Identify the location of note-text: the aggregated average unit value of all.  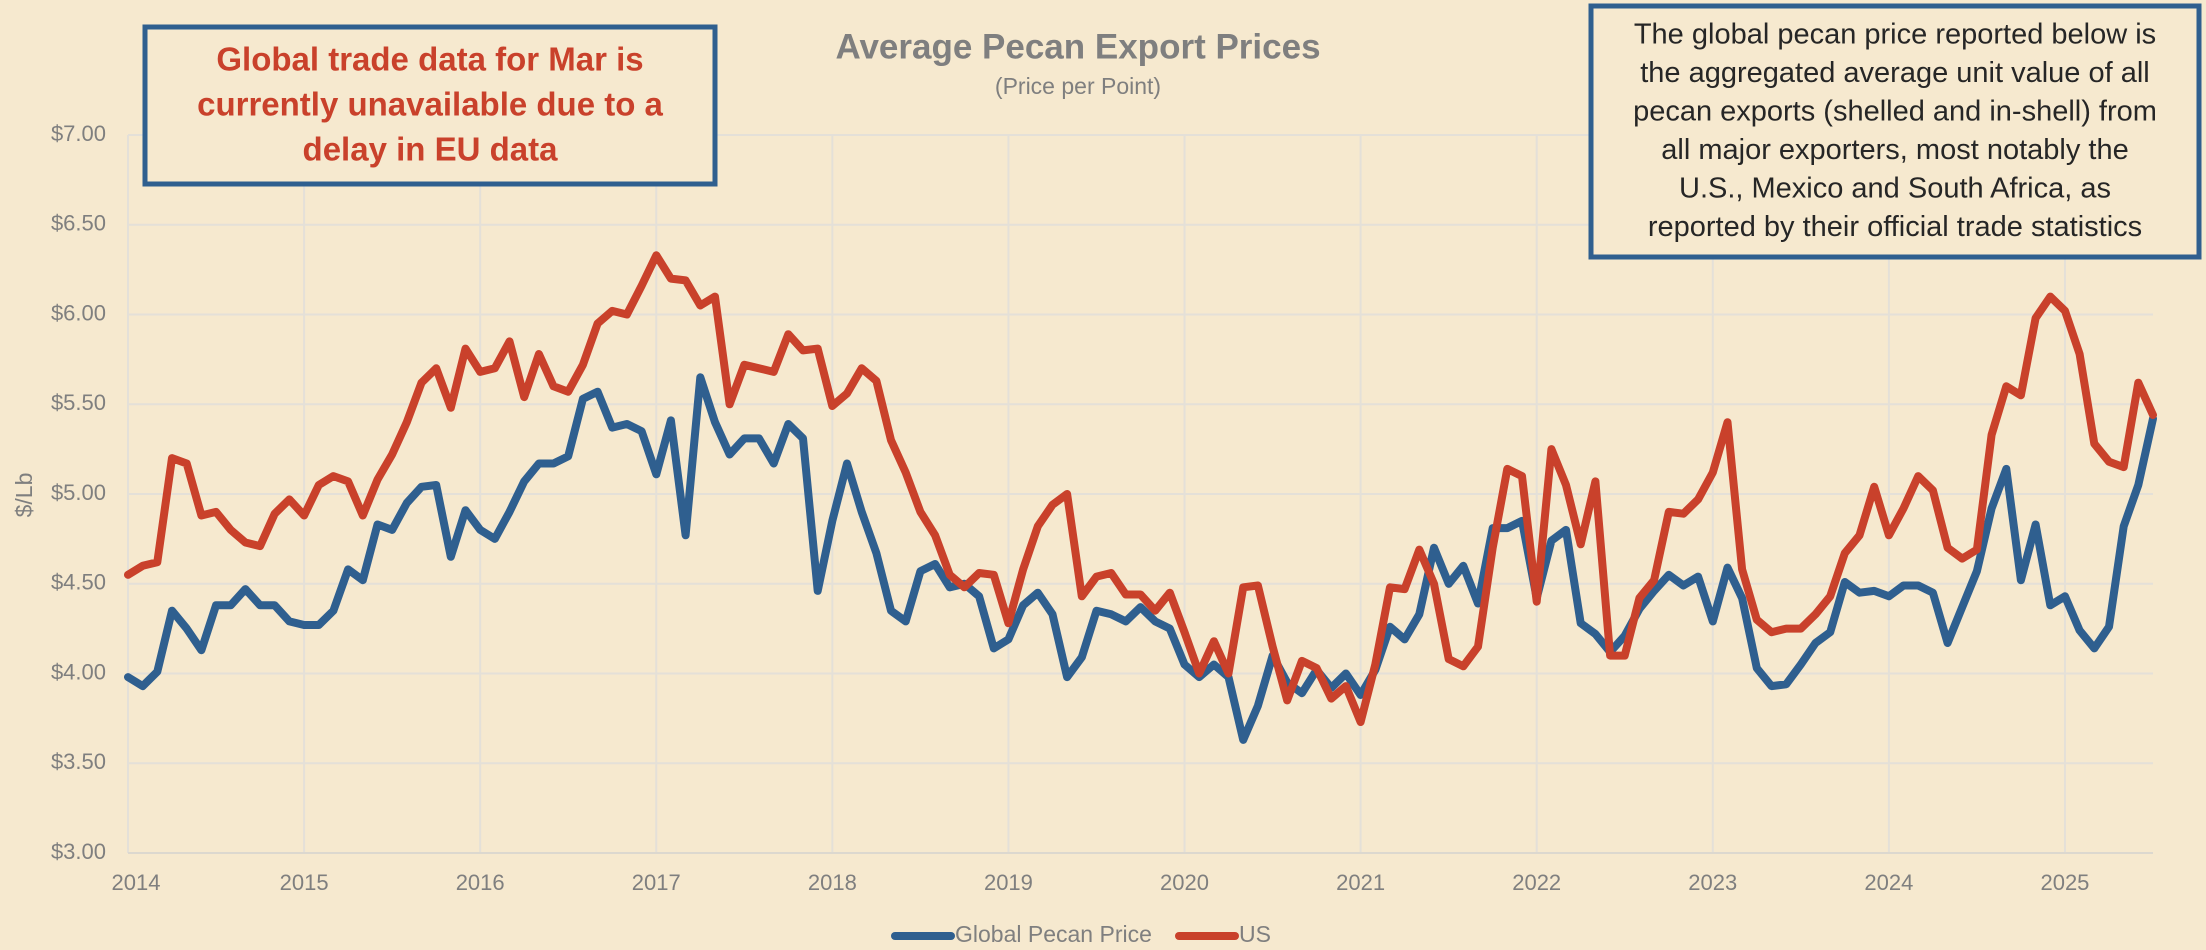
(1894, 73).